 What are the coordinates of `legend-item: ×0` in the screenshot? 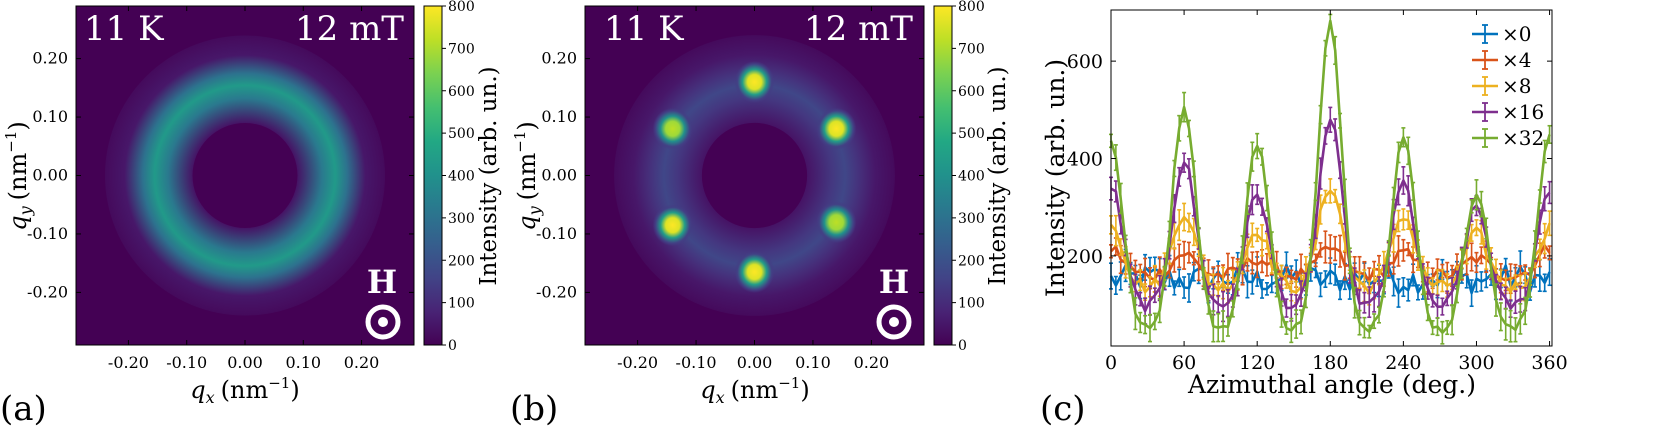 It's located at (1501, 34).